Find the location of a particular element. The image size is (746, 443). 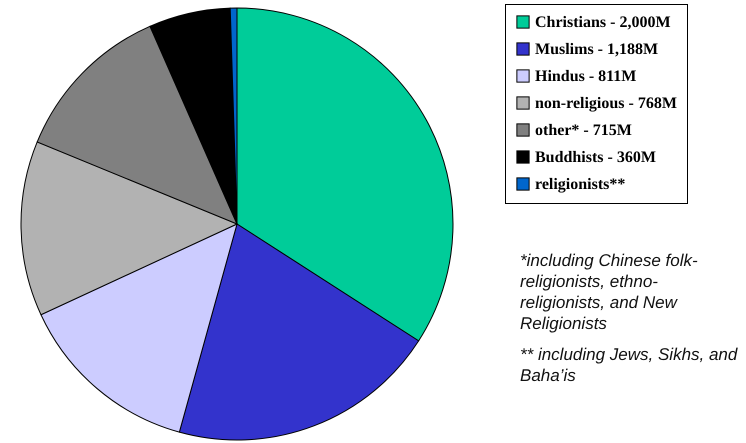

text: ** including Jews, Sikhs, and Baha’is is located at coordinates (629, 365).